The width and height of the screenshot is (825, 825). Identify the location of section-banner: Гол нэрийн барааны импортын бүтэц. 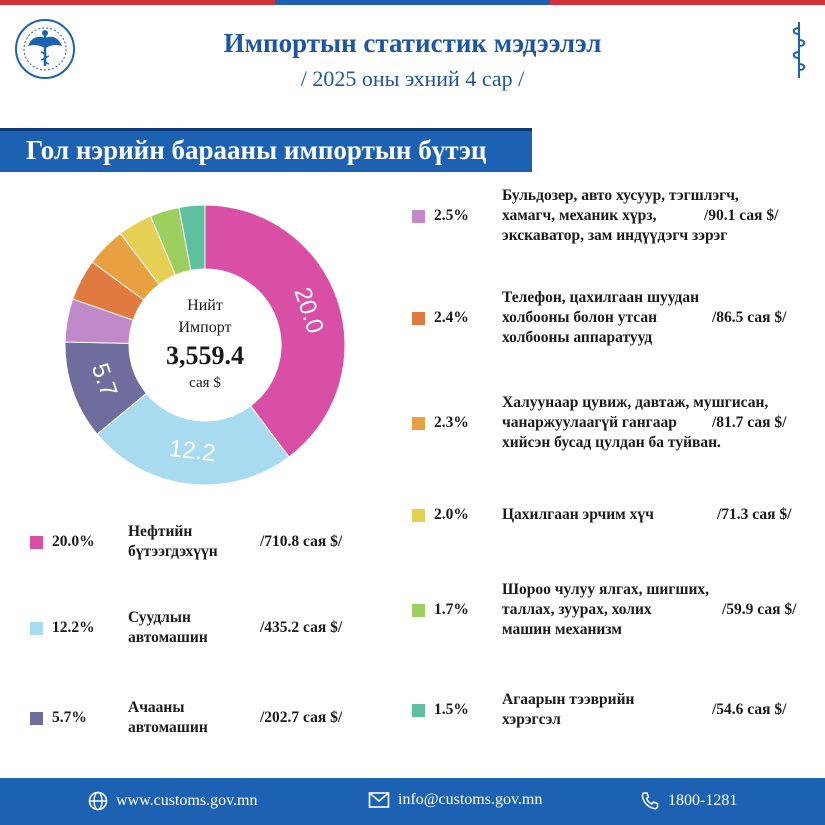
(266, 150).